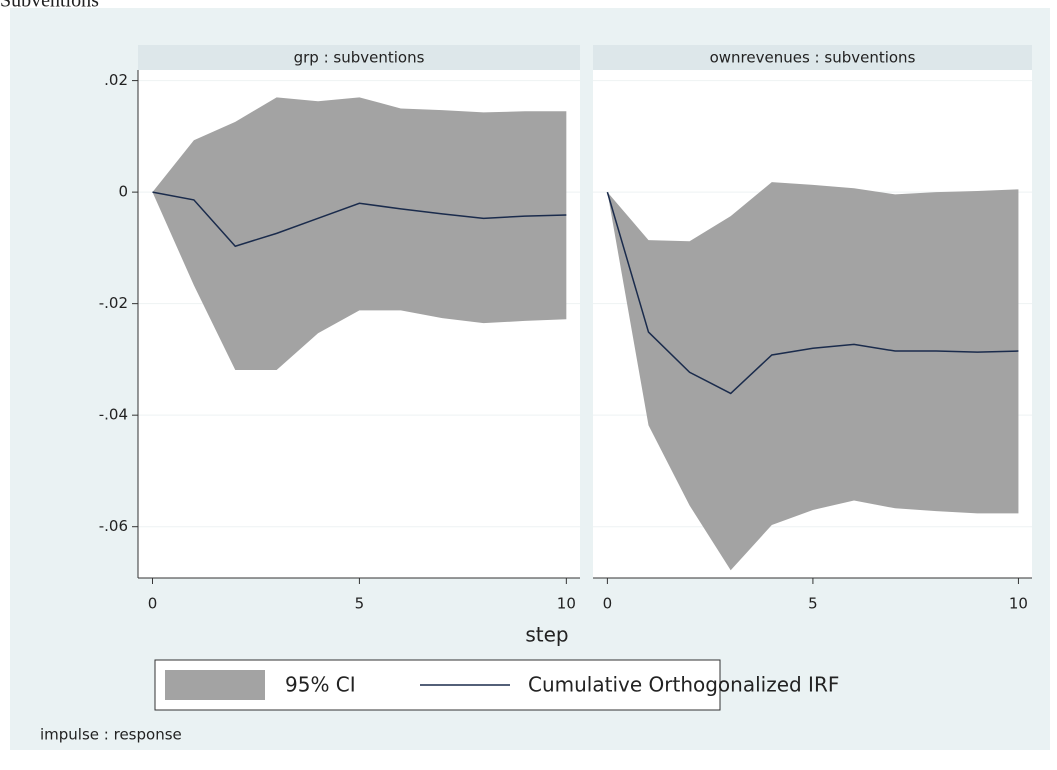  What do you see at coordinates (320, 685) in the screenshot?
I see `legend-label: 95% CI` at bounding box center [320, 685].